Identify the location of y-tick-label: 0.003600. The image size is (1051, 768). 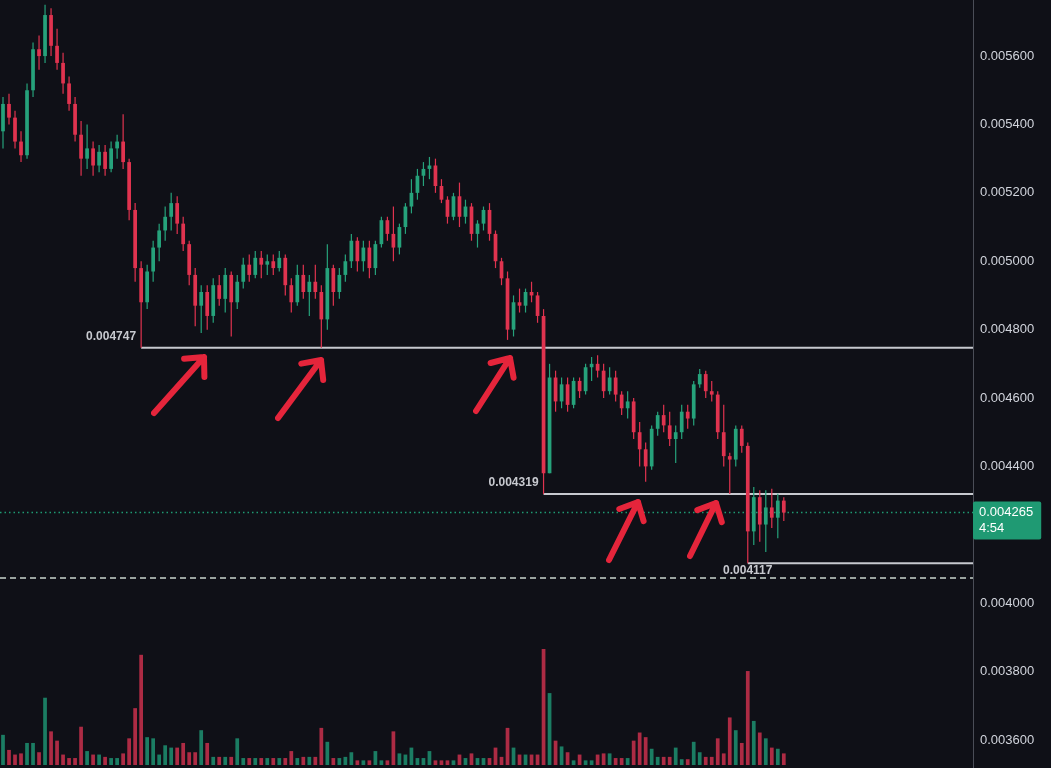
(1007, 739).